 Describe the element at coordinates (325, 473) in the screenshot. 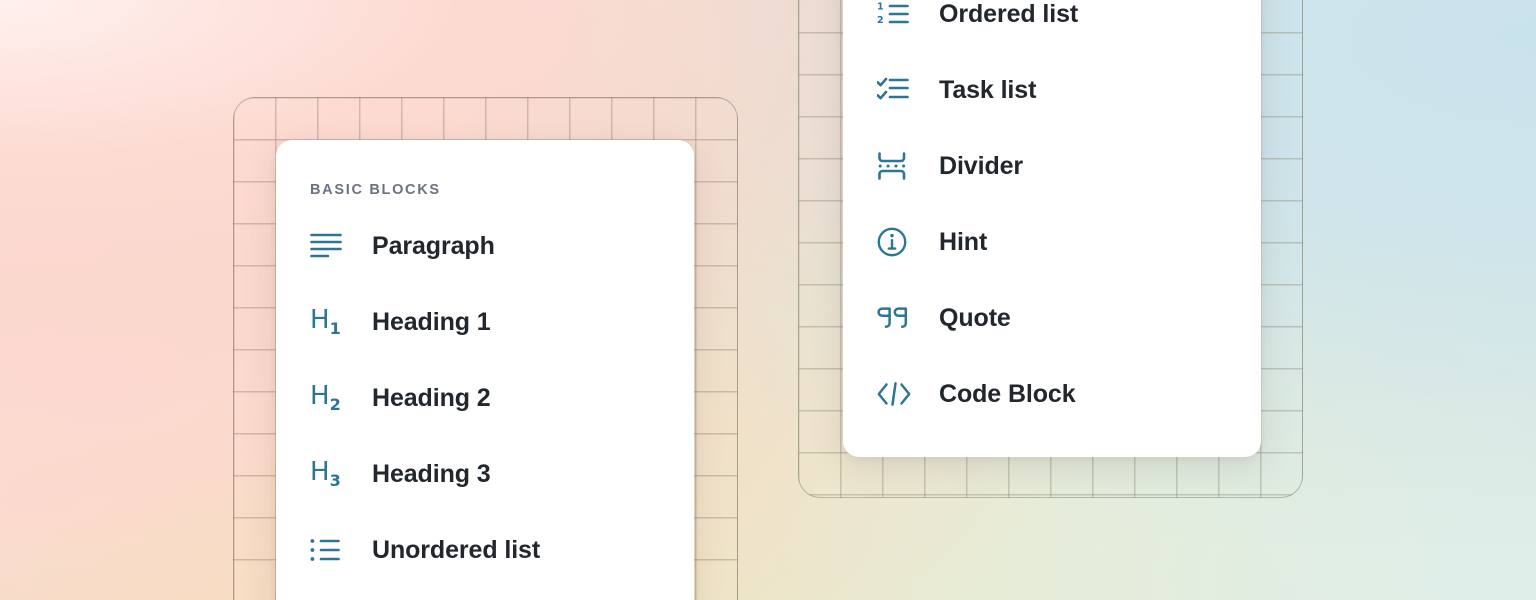

I see `heading-3-icon: H3` at that location.